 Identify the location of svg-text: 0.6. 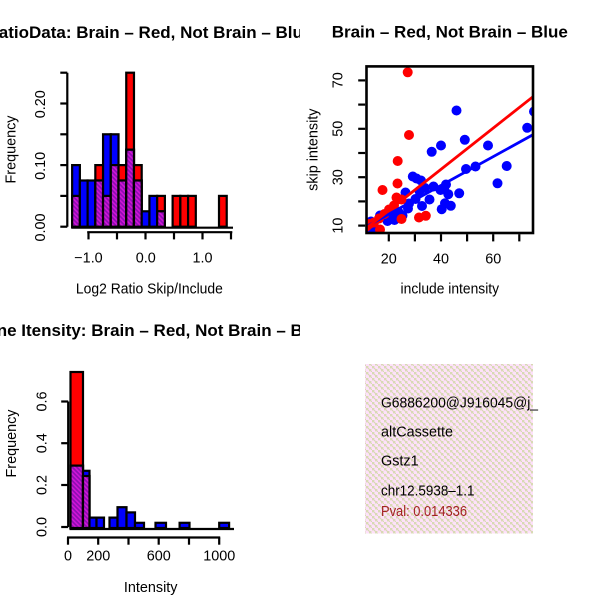
(43, 401).